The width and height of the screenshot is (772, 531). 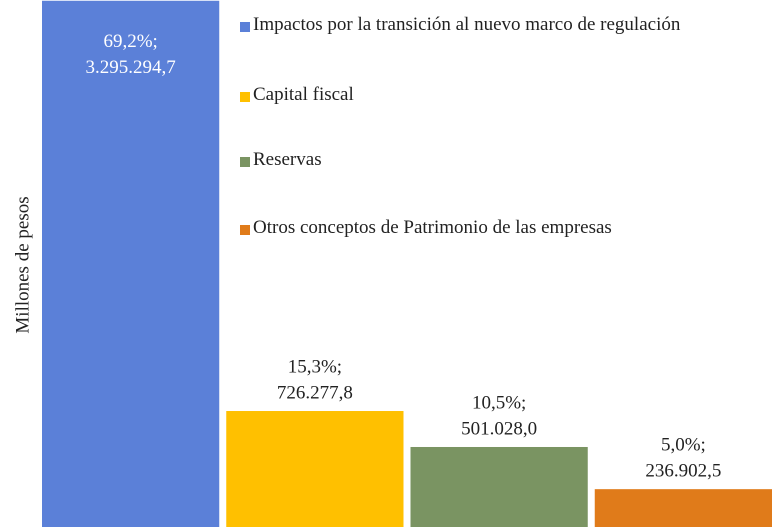 I want to click on data-label: 501.028,0, so click(x=499, y=428).